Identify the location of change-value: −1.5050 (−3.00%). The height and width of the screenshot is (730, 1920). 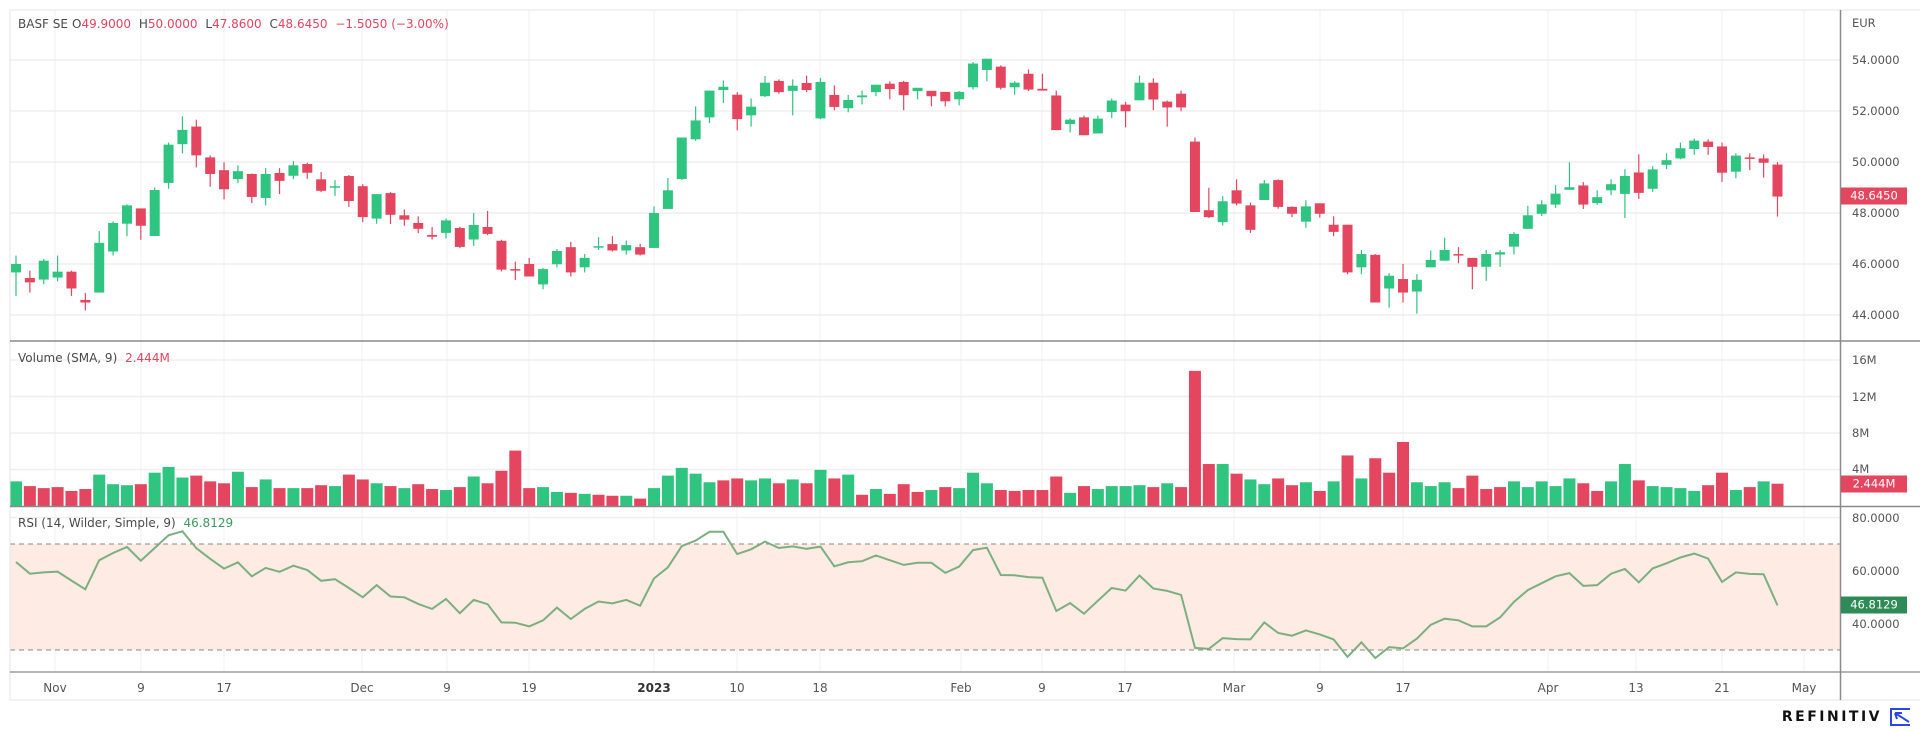
(392, 24).